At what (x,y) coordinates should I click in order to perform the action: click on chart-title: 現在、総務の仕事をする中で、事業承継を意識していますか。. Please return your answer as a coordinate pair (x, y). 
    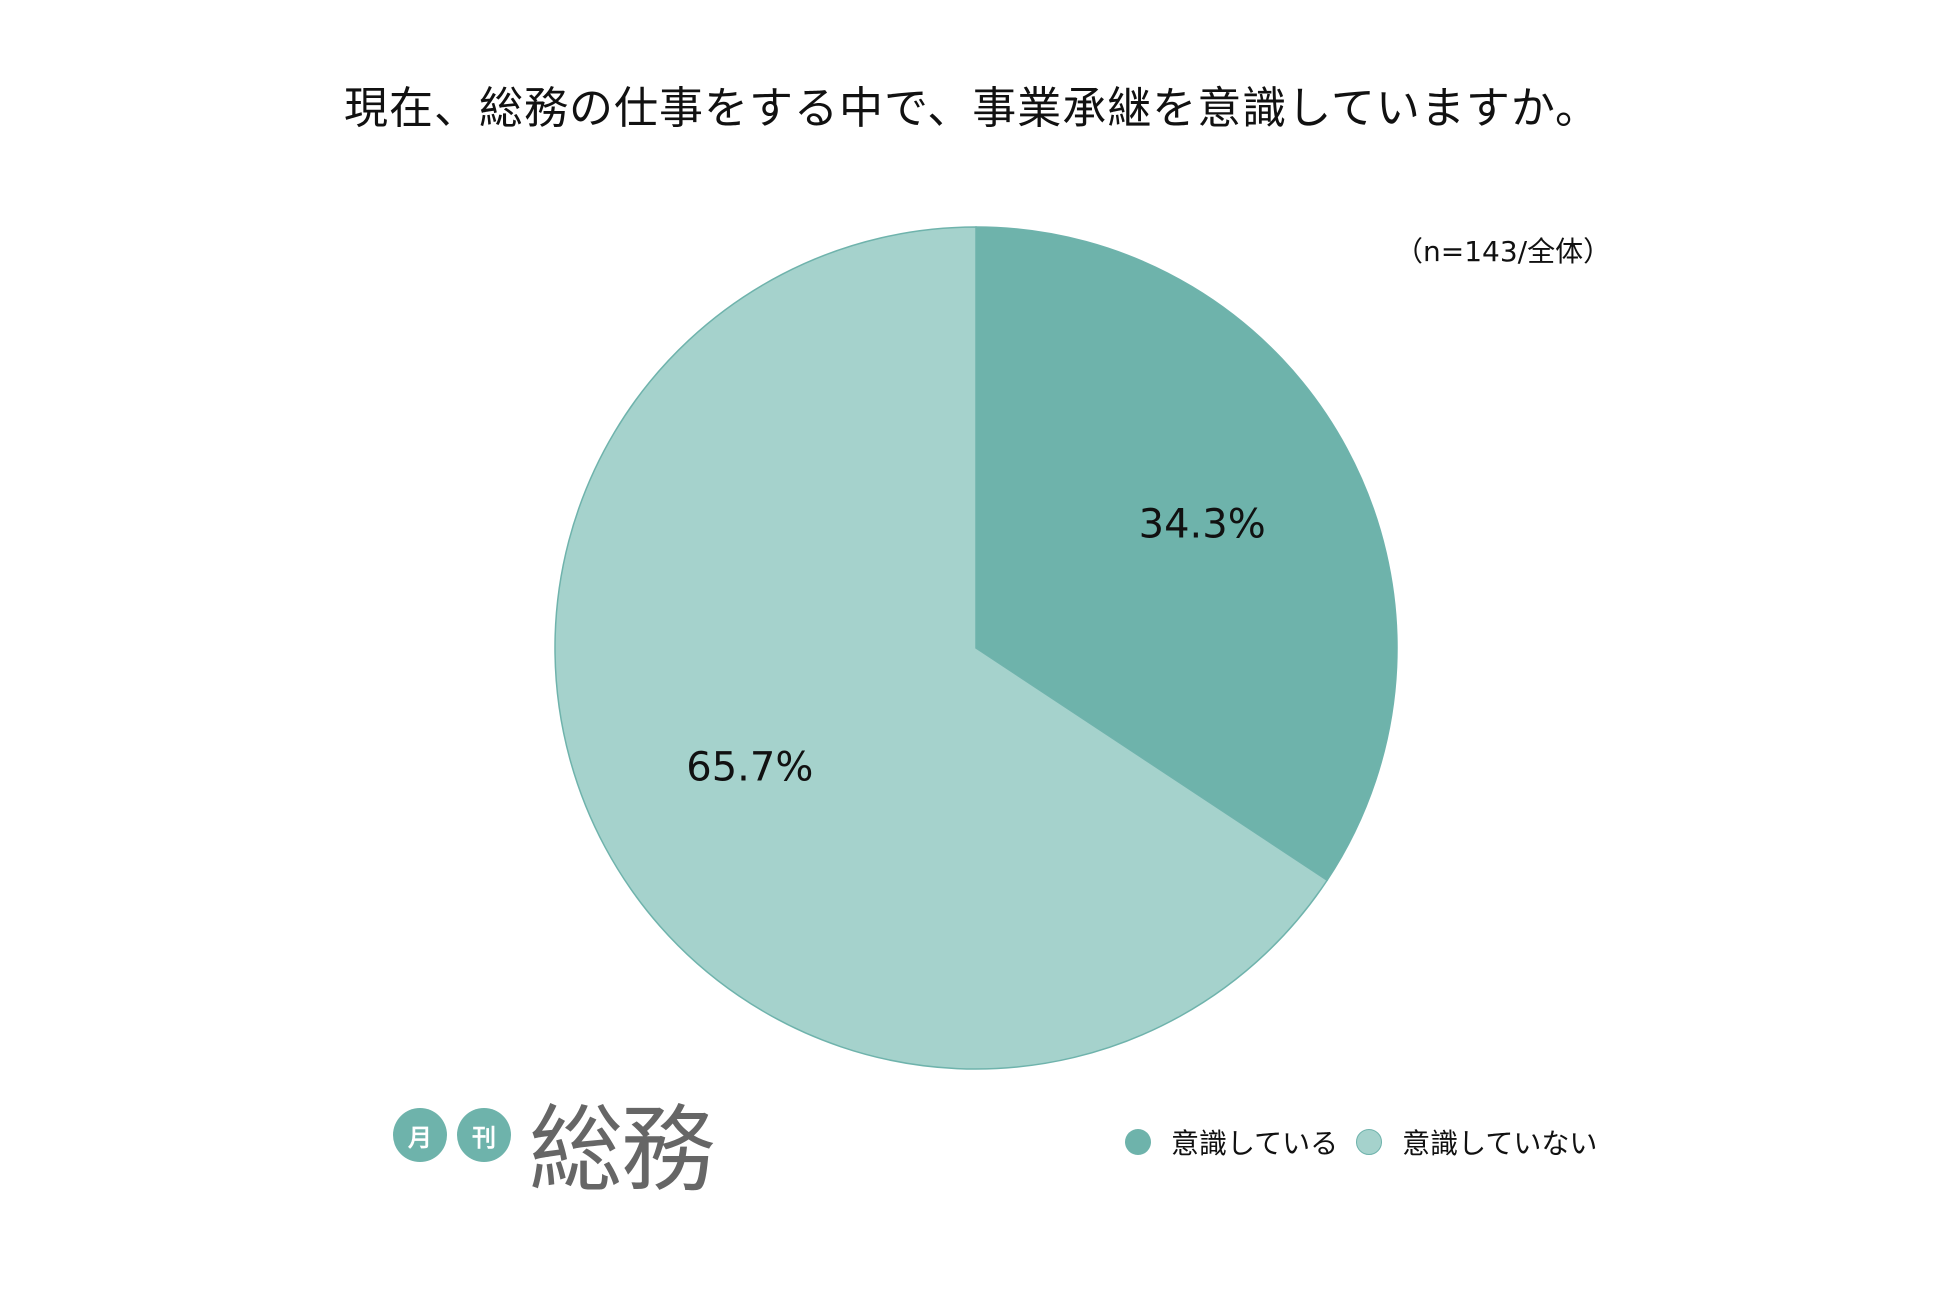
    Looking at the image, I should click on (972, 108).